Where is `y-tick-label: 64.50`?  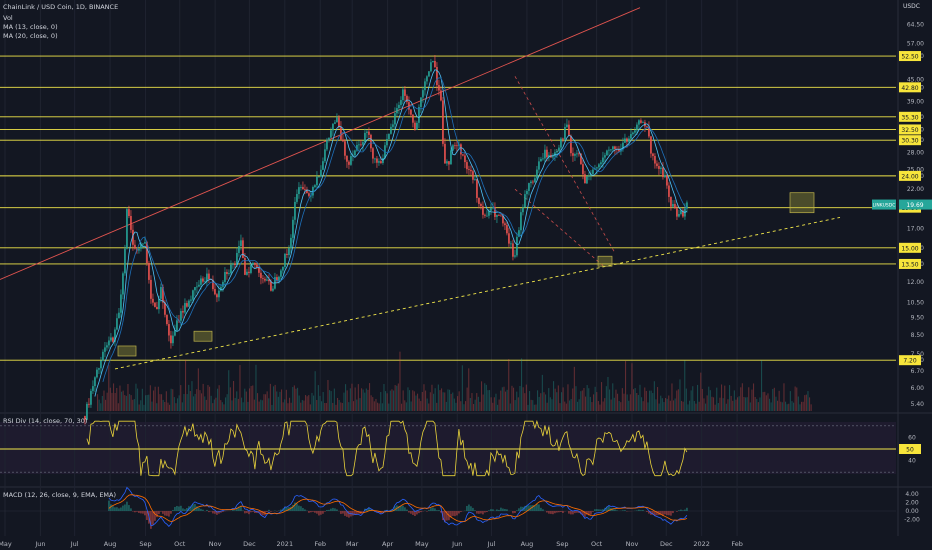 y-tick-label: 64.50 is located at coordinates (915, 25).